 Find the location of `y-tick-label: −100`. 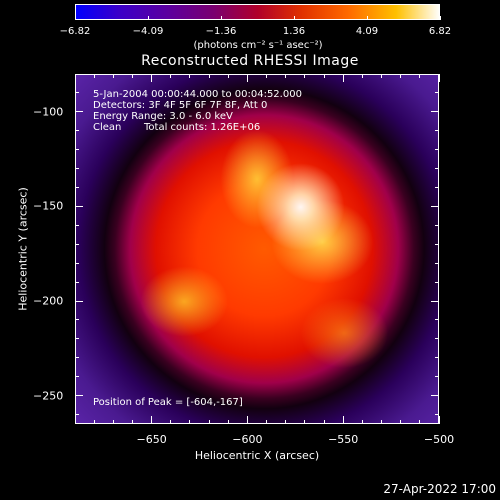

y-tick-label: −100 is located at coordinates (48, 112).